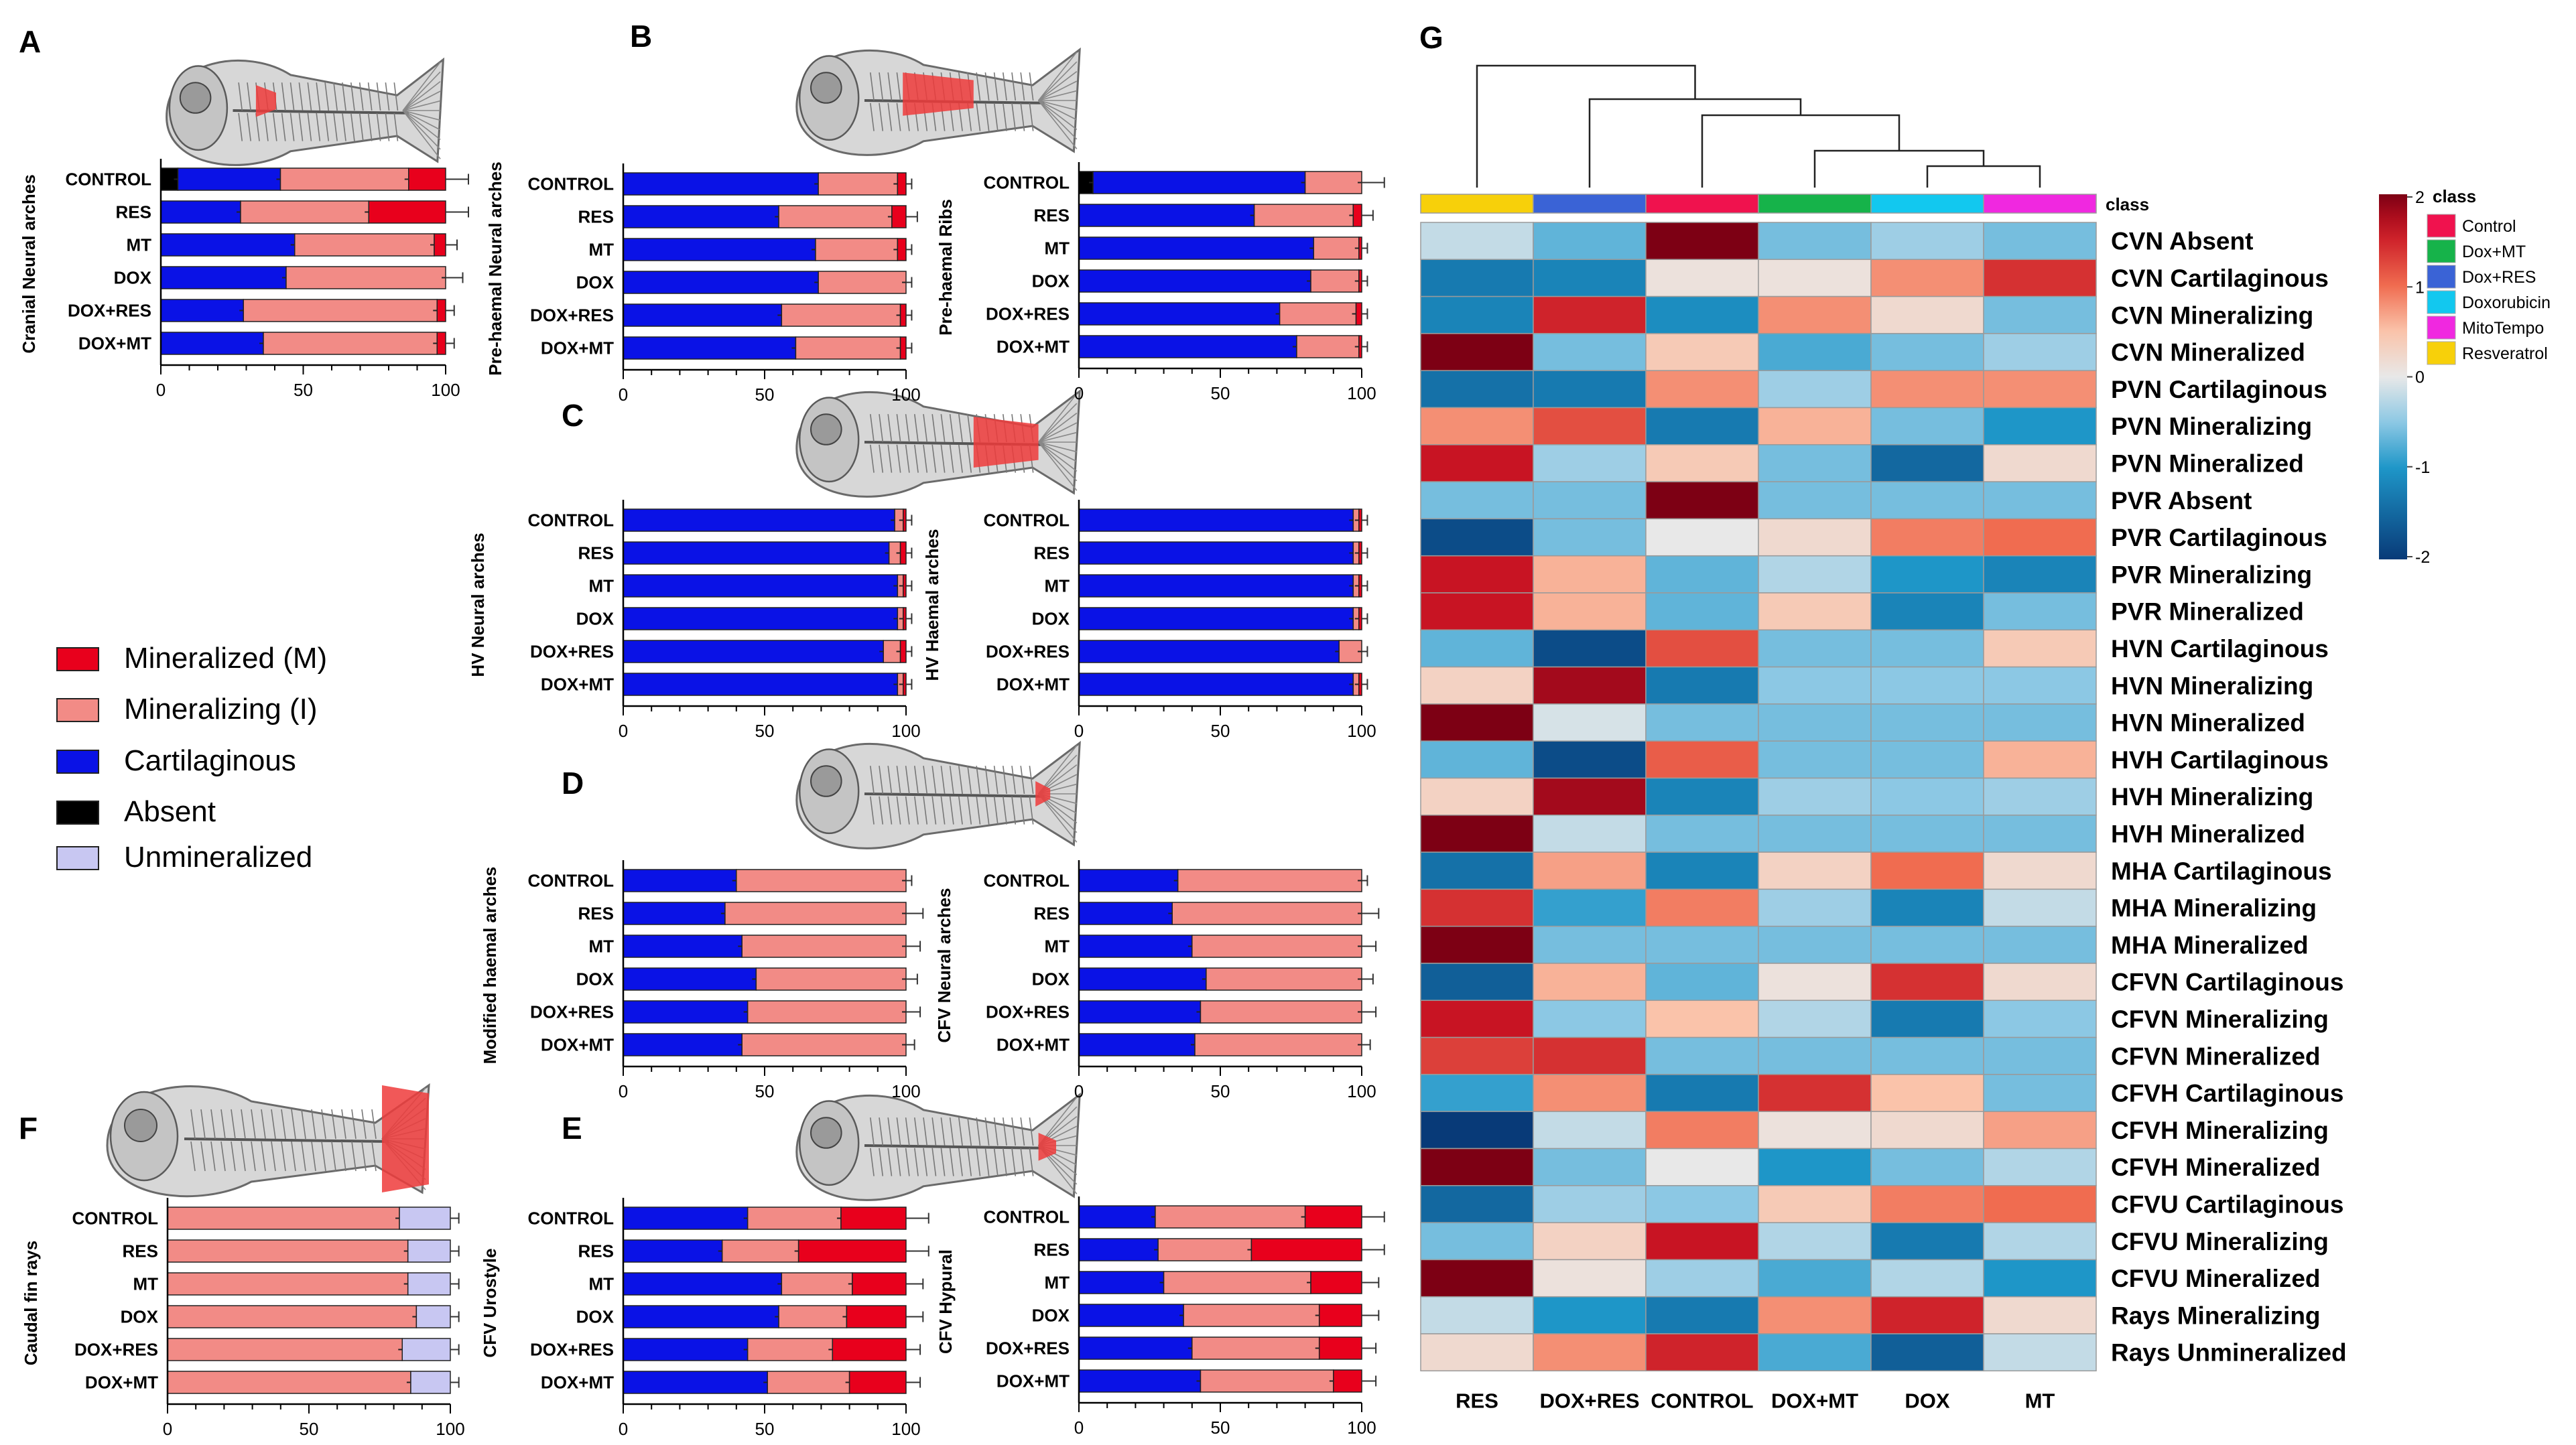  I want to click on heatmap-column-label: CONTROL, so click(1702, 1400).